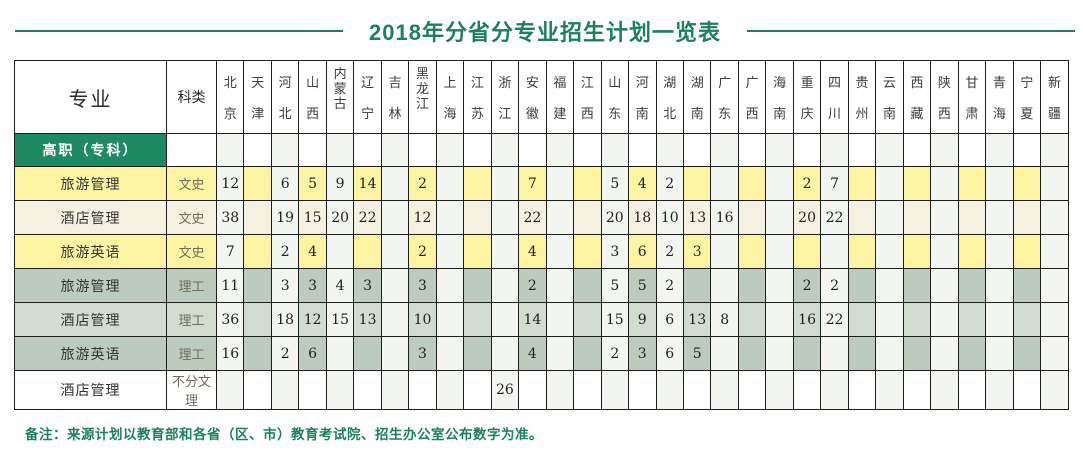 This screenshot has width=1083, height=452. Describe the element at coordinates (191, 150) in the screenshot. I see `category-cell` at that location.